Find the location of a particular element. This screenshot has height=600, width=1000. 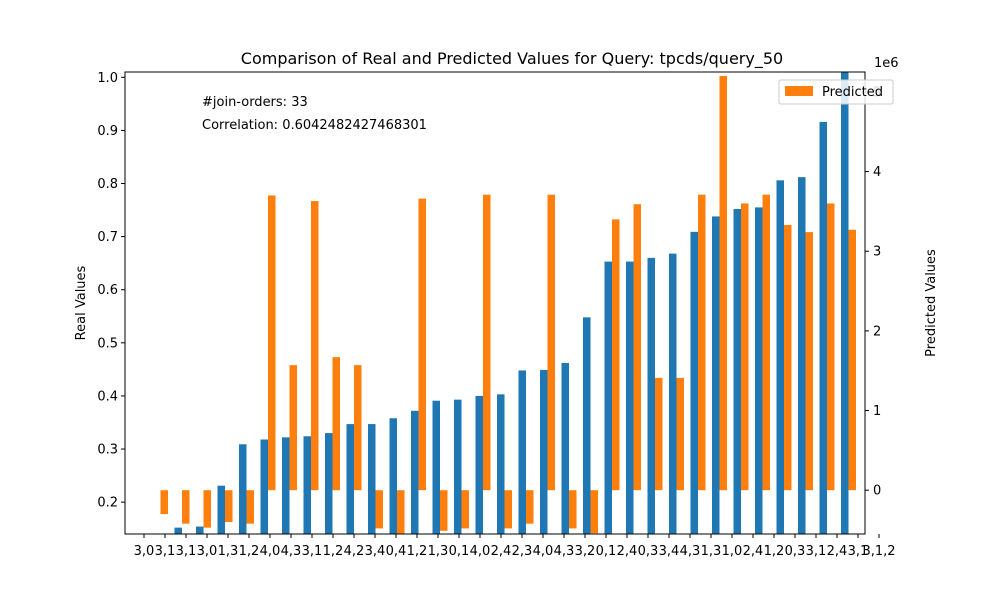

left-tick-label: 0.6 is located at coordinates (107, 290).